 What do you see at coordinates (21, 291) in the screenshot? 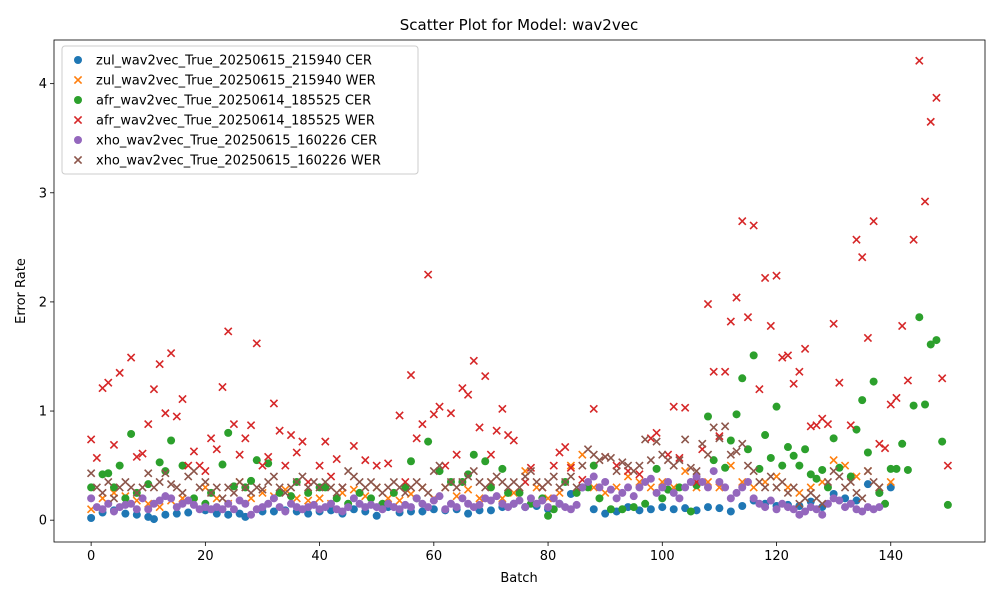
I see `y-axis-label: Error Rate` at bounding box center [21, 291].